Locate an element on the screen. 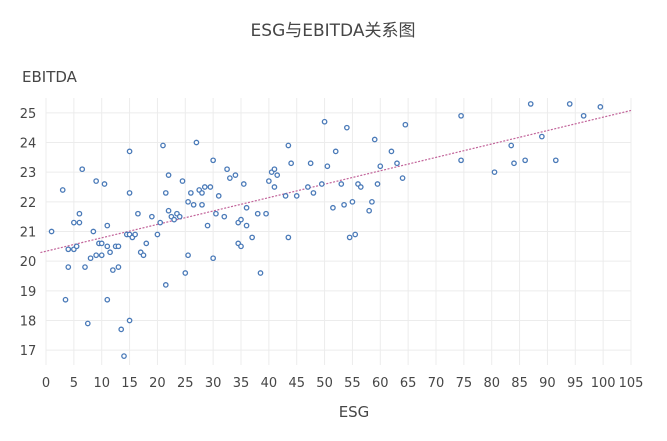  x-tick-label: 100 is located at coordinates (603, 383).